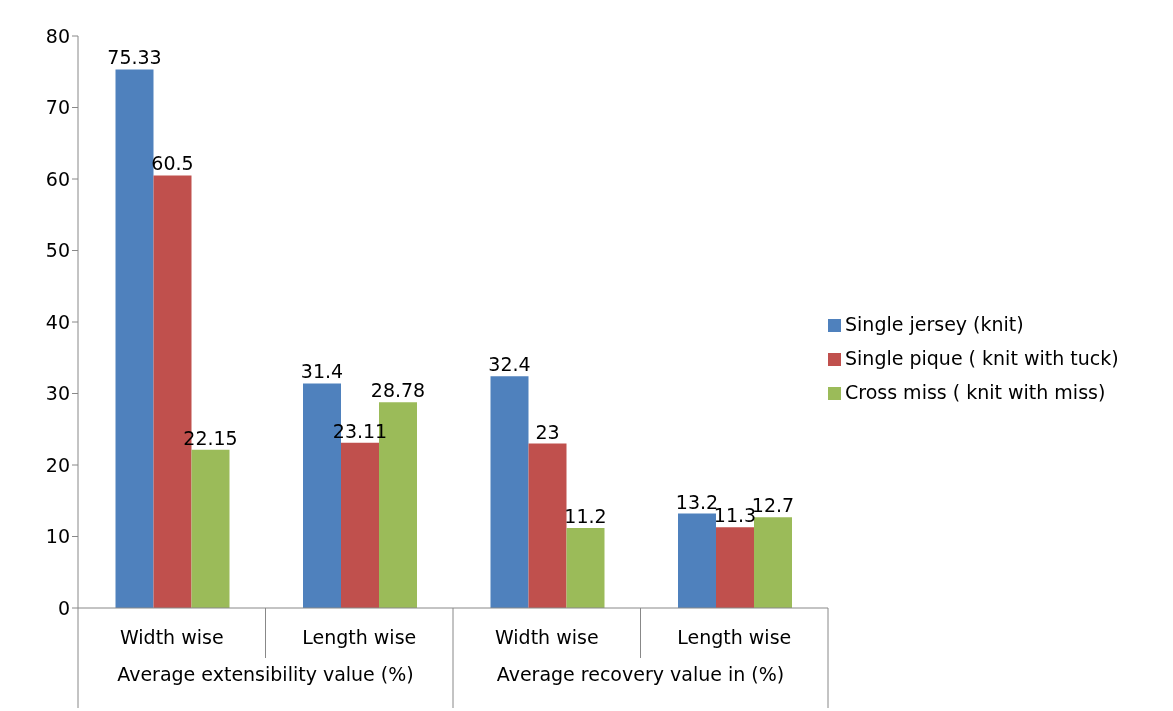 This screenshot has height=711, width=1173. Describe the element at coordinates (547, 431) in the screenshot. I see `data-label: 23` at that location.